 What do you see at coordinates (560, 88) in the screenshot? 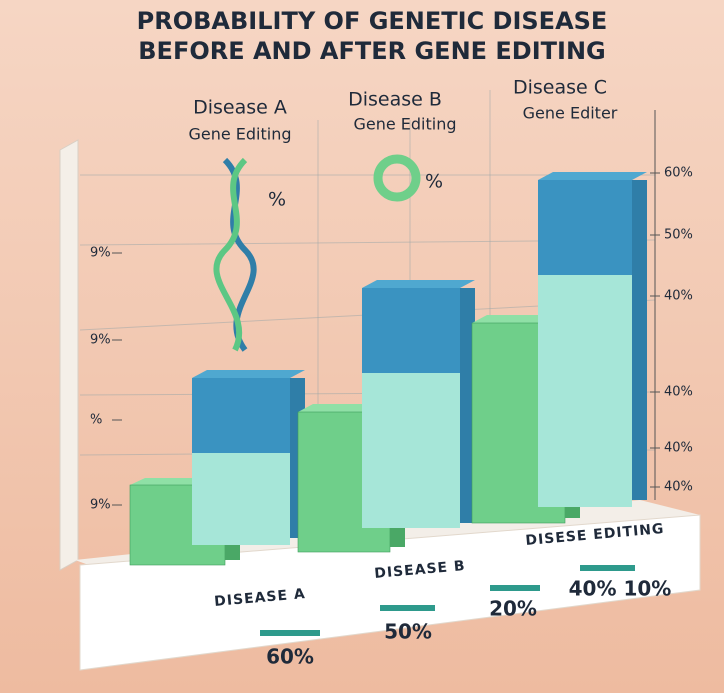
I see `header: Disease C` at bounding box center [560, 88].